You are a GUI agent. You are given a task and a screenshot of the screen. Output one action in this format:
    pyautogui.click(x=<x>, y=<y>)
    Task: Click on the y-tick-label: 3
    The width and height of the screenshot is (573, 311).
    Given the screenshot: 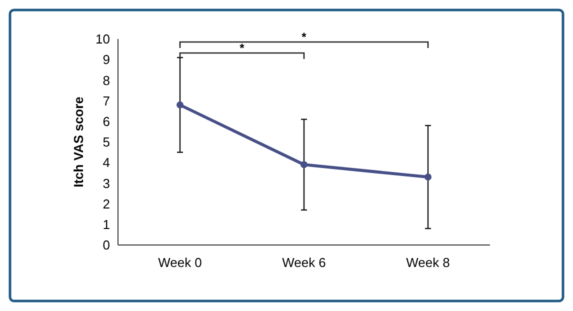 What is the action you would take?
    pyautogui.click(x=106, y=183)
    